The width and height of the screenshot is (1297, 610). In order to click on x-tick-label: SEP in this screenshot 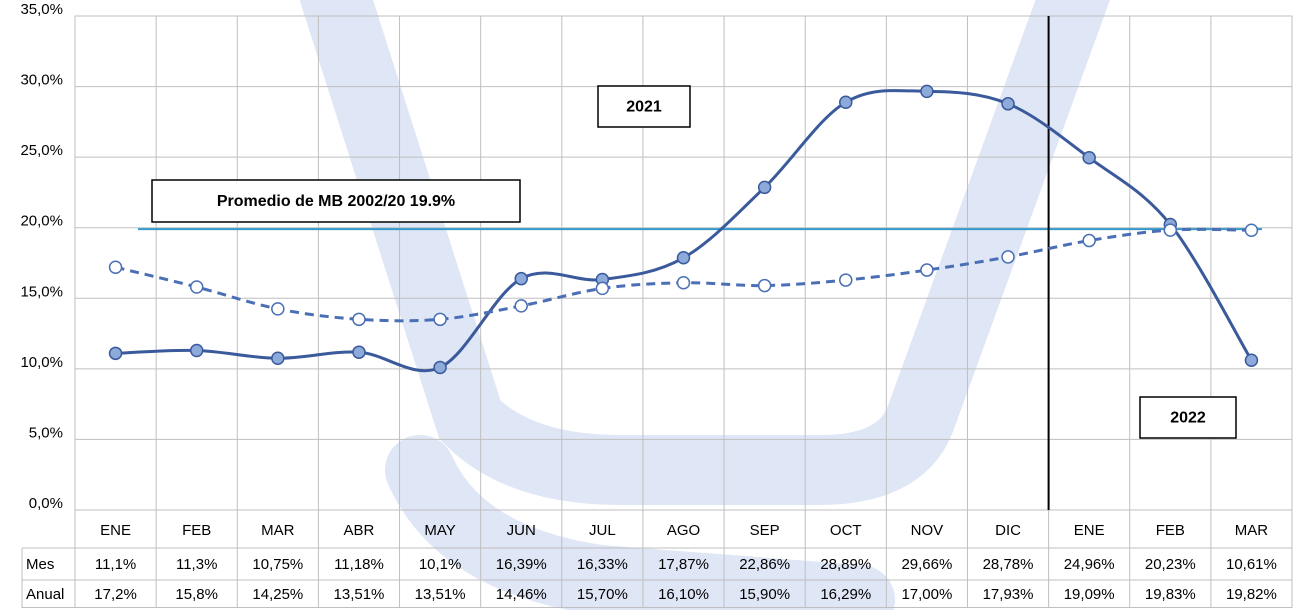, I will do `click(765, 530)`.